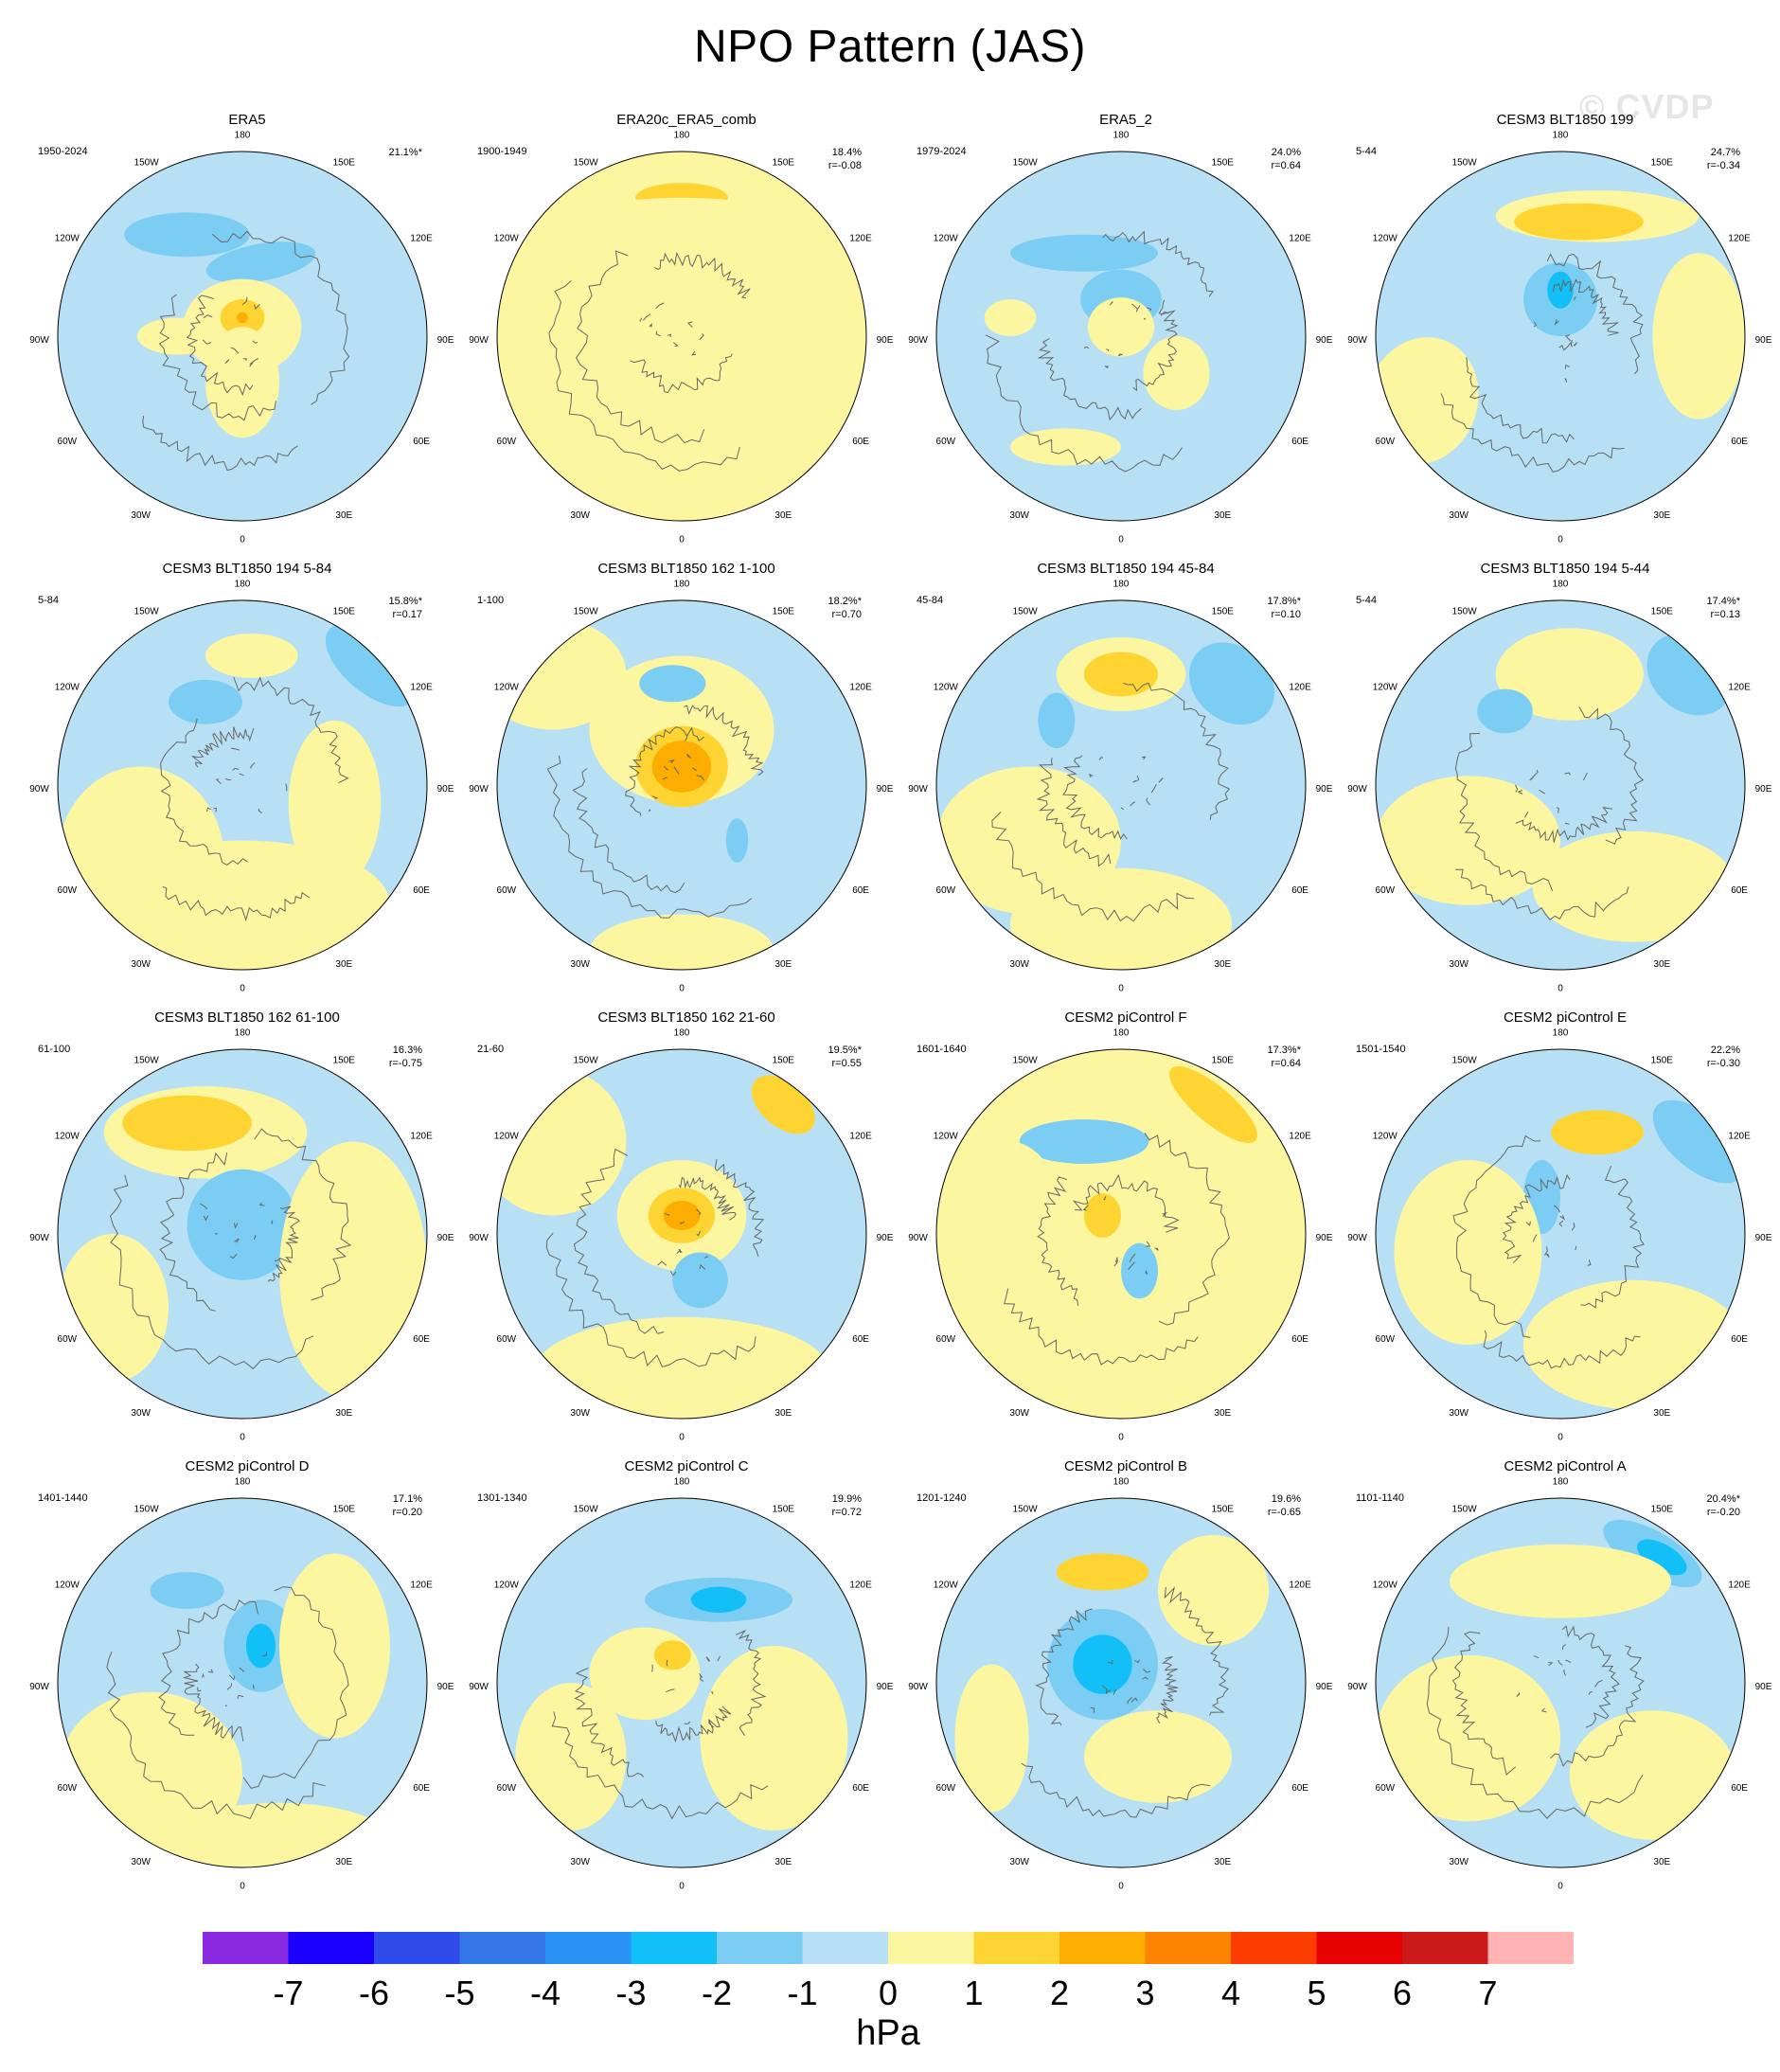 This screenshot has width=1780, height=2072. What do you see at coordinates (491, 1049) in the screenshot?
I see `panel-years: 21-60` at bounding box center [491, 1049].